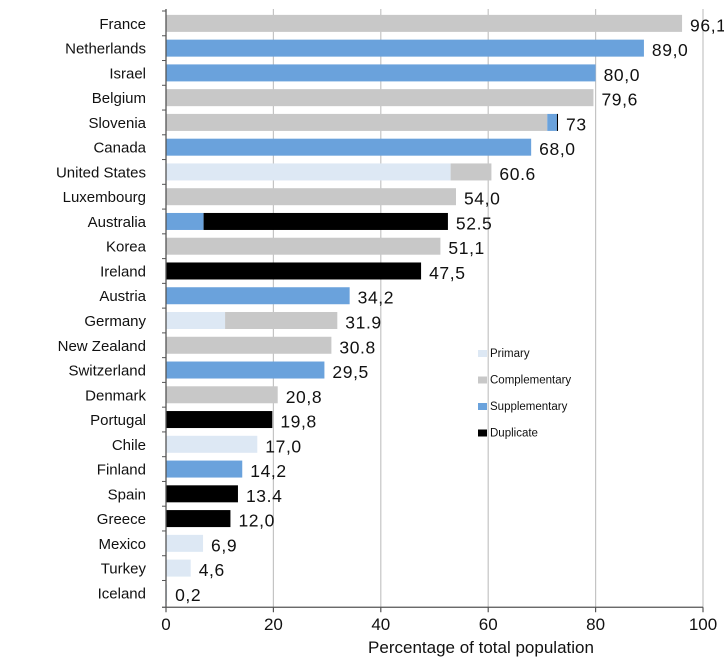 The image size is (724, 660). I want to click on value-label-luxembourg: 54,0, so click(482, 199).